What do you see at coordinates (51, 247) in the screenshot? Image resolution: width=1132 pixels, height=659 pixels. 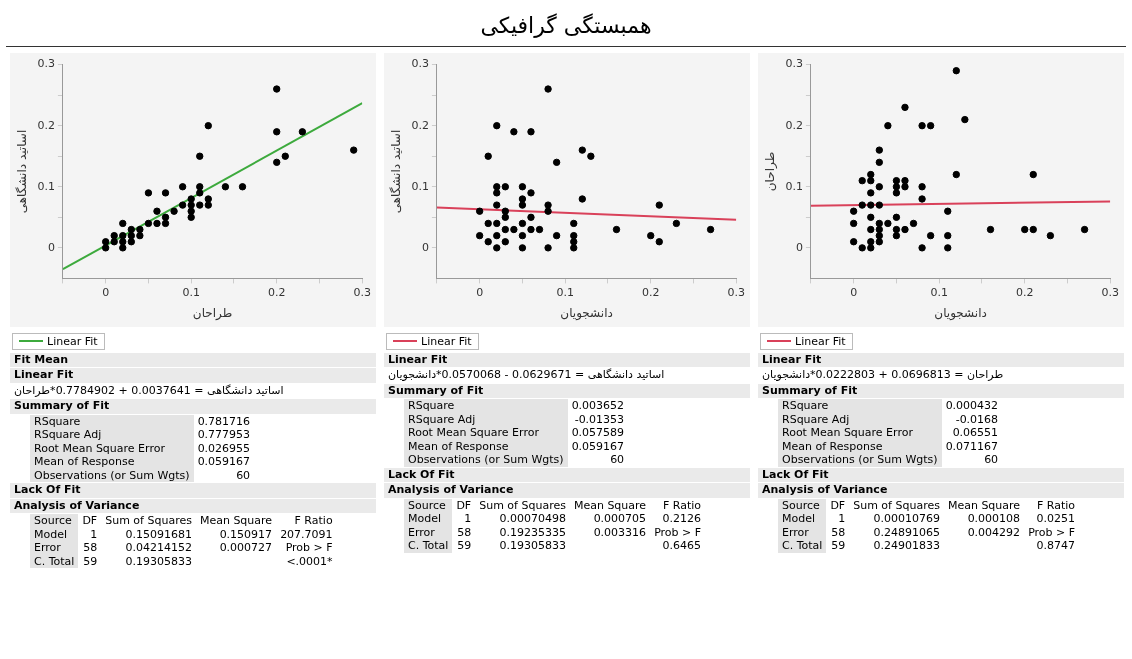 I see `y-tick-label: 0` at bounding box center [51, 247].